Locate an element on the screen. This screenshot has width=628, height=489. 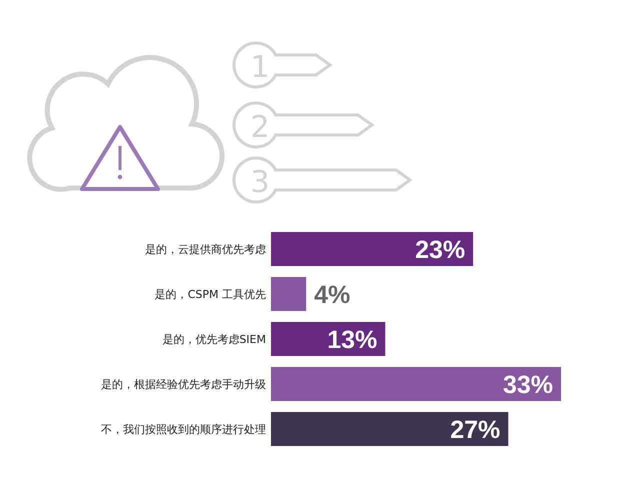
data-label: 27% is located at coordinates (475, 430).